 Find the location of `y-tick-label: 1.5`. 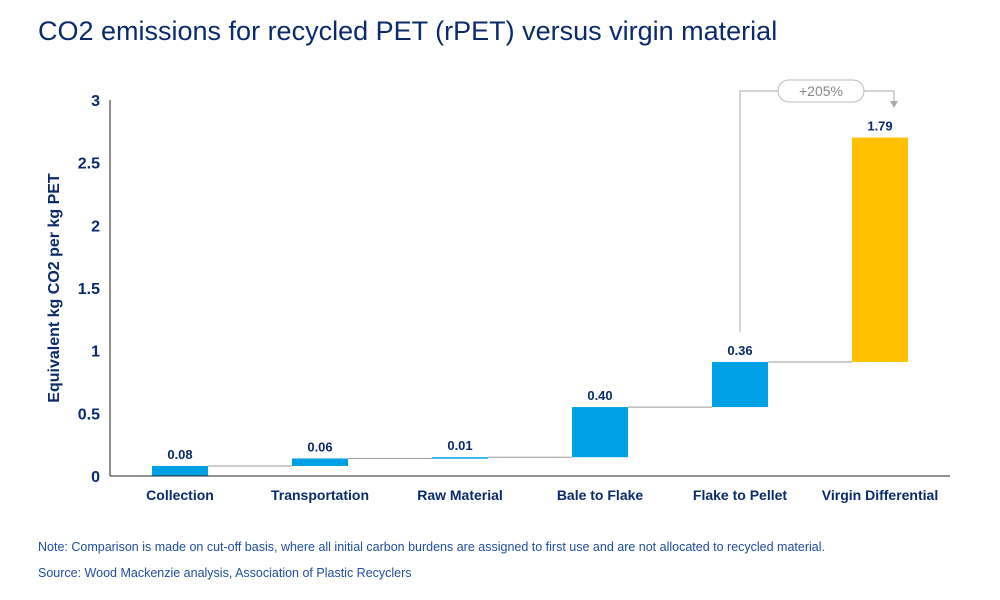

y-tick-label: 1.5 is located at coordinates (89, 289).